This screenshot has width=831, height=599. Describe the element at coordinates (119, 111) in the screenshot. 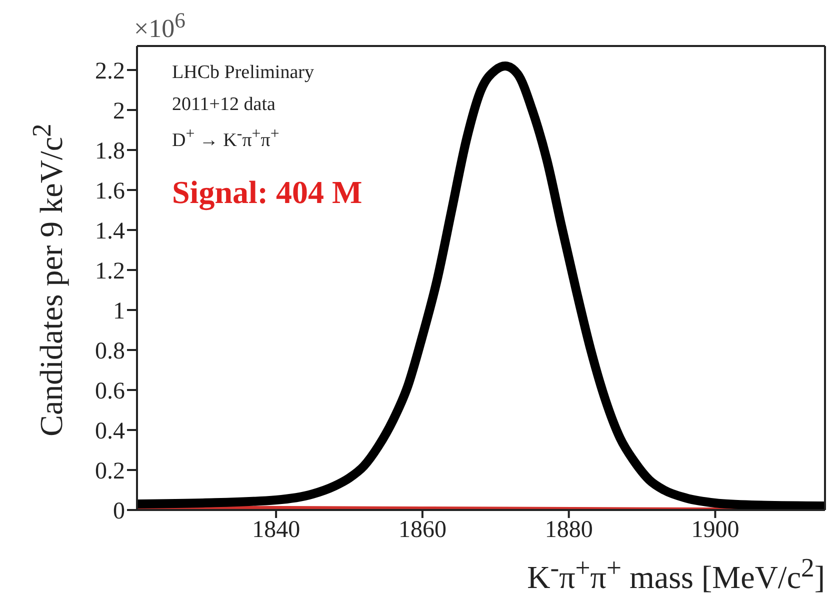

I see `y-tick-label: 2` at that location.